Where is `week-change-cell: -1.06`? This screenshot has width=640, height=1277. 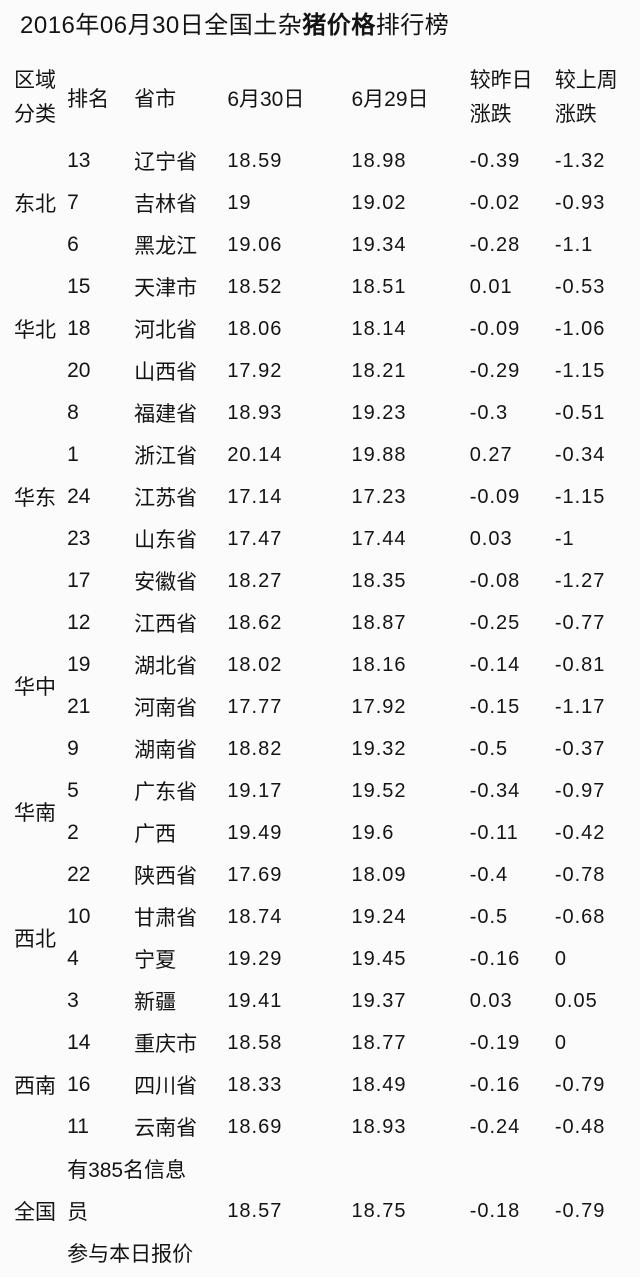 week-change-cell: -1.06 is located at coordinates (580, 328).